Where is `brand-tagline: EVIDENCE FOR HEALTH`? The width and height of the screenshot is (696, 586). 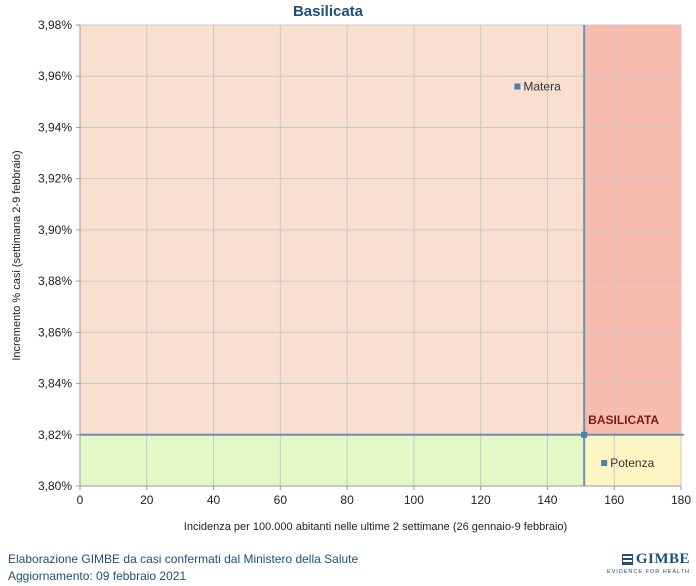
brand-tagline: EVIDENCE FOR HEALTH is located at coordinates (648, 572).